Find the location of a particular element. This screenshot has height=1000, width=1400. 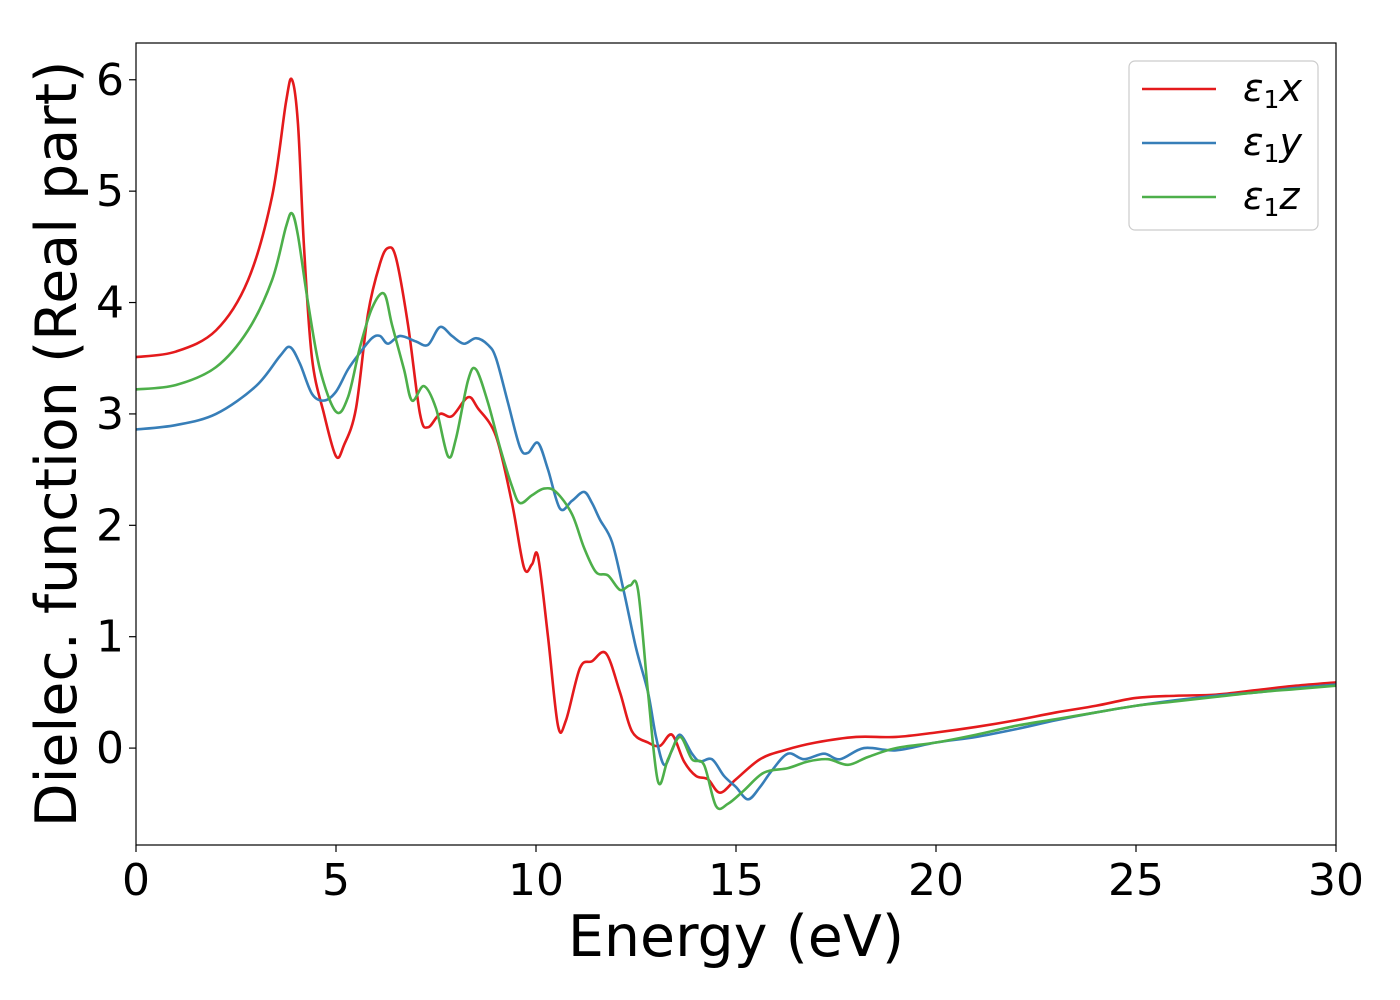

x-tick-label: 5 is located at coordinates (336, 880).